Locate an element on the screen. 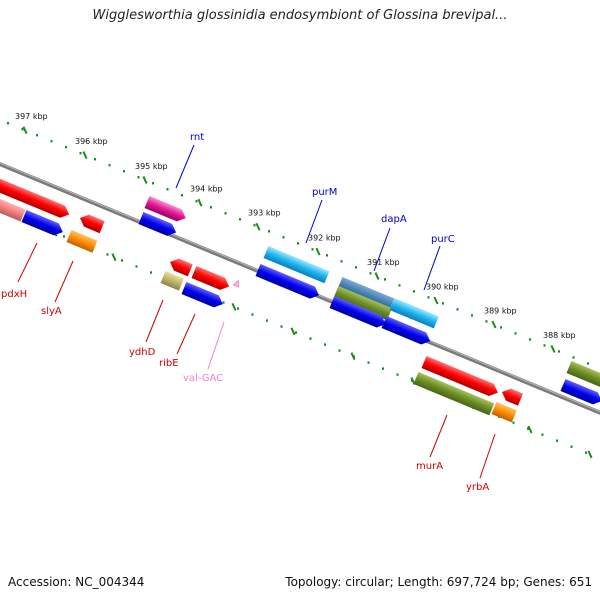 The width and height of the screenshot is (600, 600). connector-ydhD is located at coordinates (154, 321).